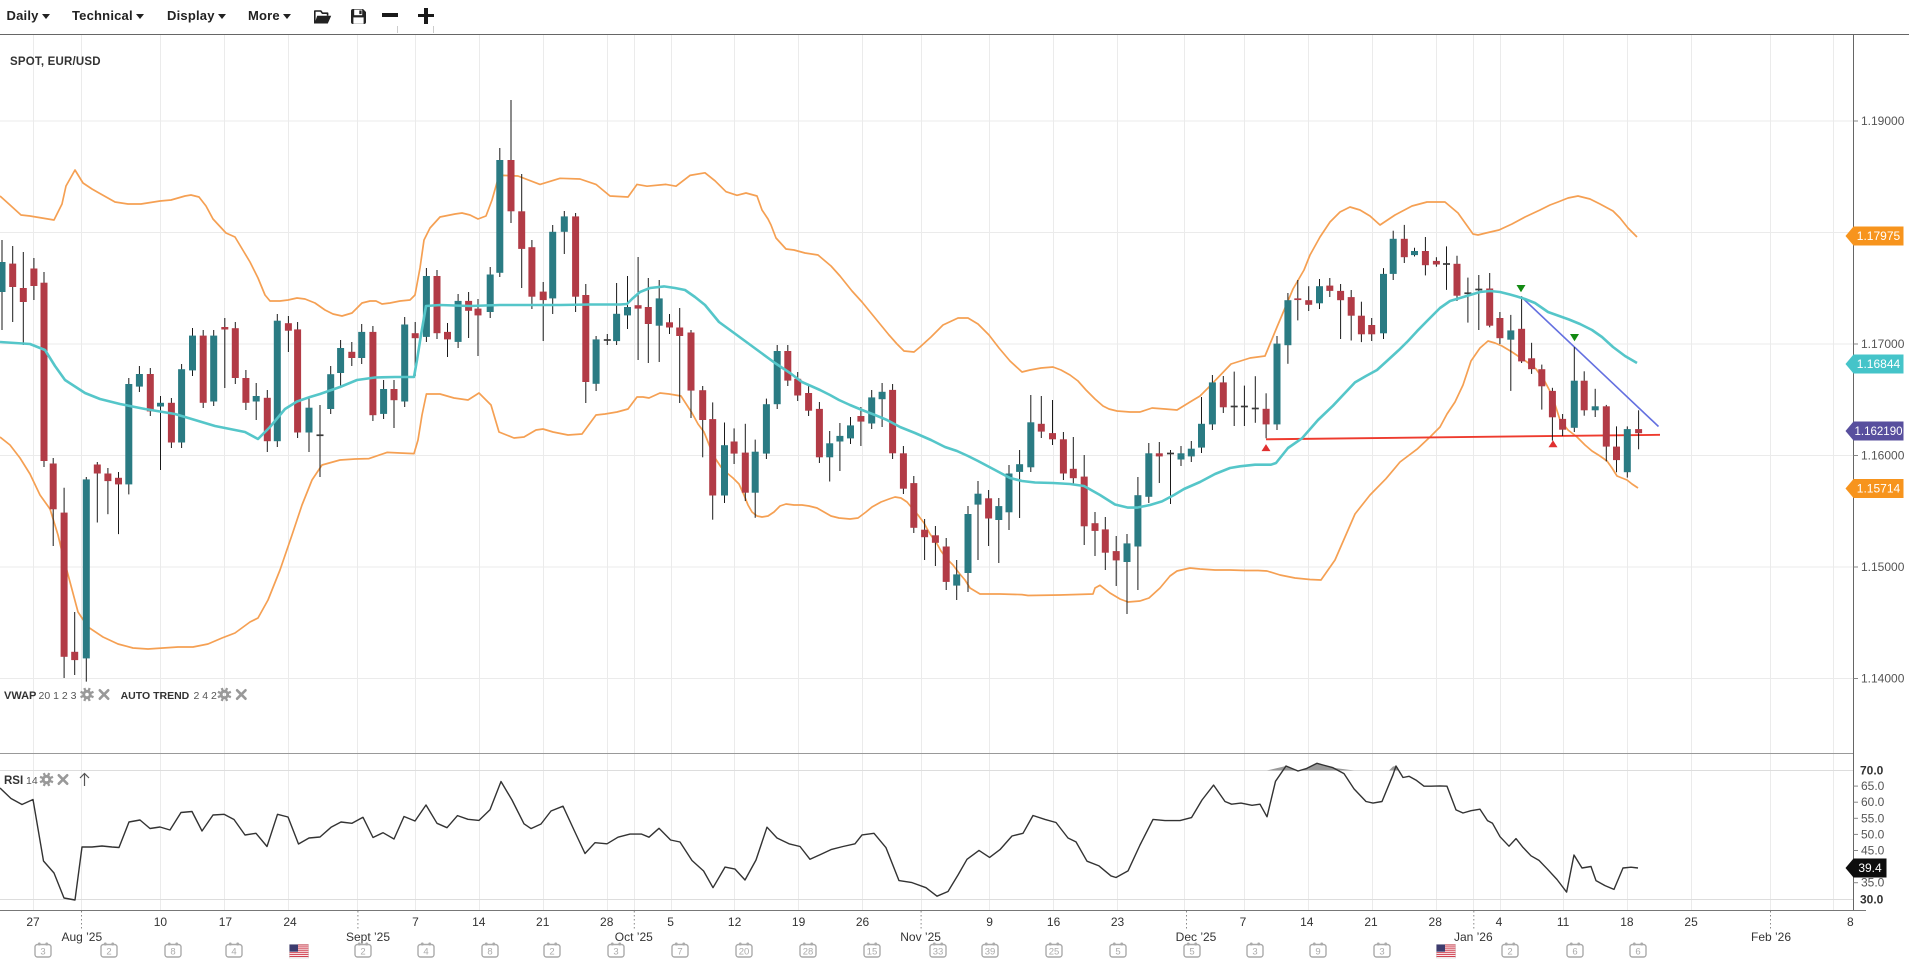 This screenshot has width=1909, height=966. What do you see at coordinates (290, 922) in the screenshot?
I see `svg-text: 24` at bounding box center [290, 922].